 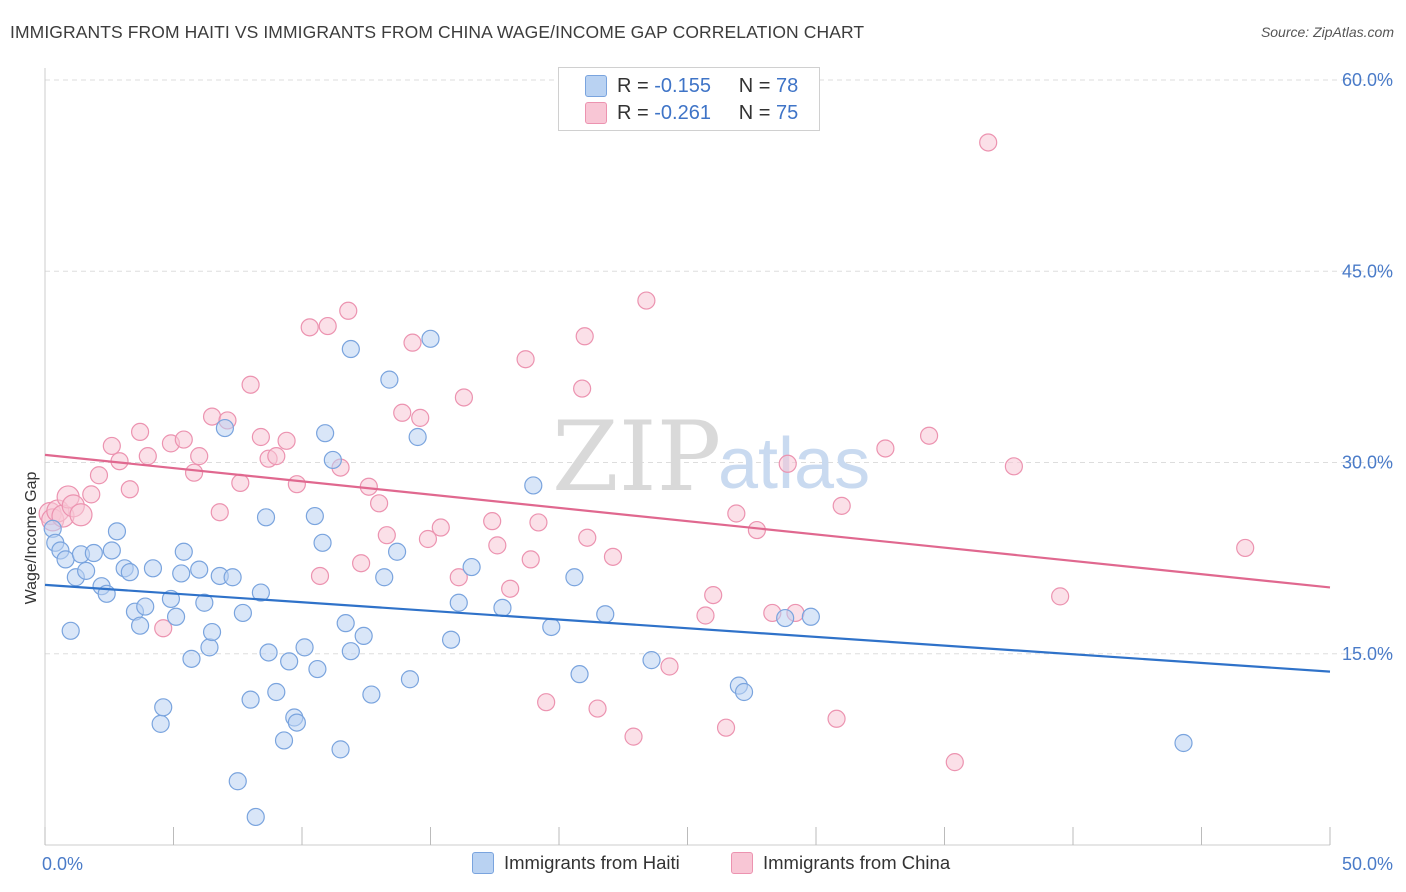 I want to click on legend-china-label: Immigrants from China, so click(x=857, y=862).